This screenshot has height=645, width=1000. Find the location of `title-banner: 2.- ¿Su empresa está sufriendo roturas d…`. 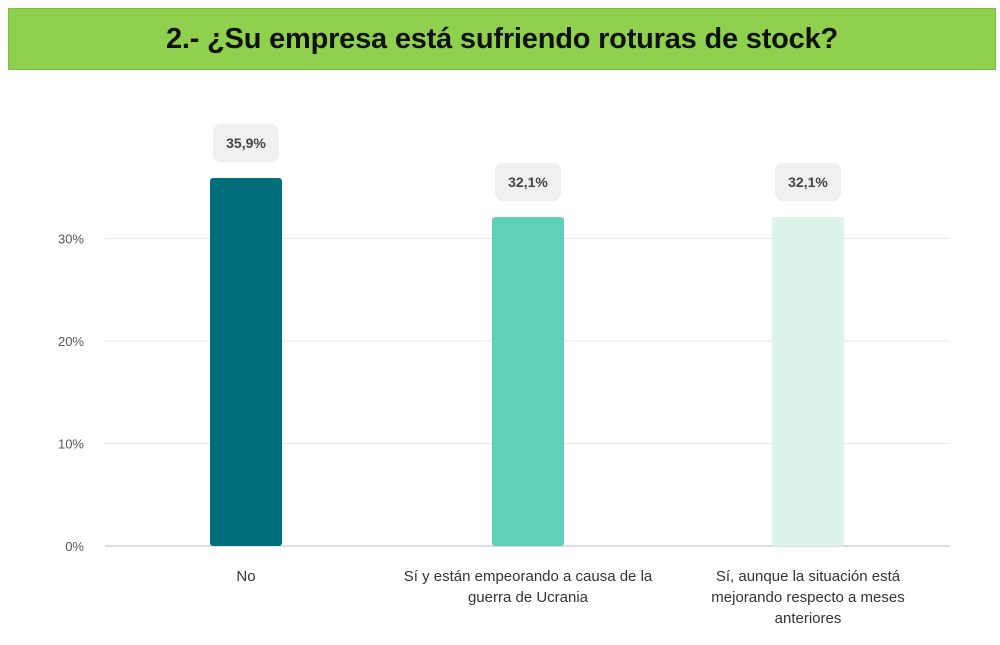

title-banner: 2.- ¿Su empresa está sufriendo roturas d… is located at coordinates (502, 39).